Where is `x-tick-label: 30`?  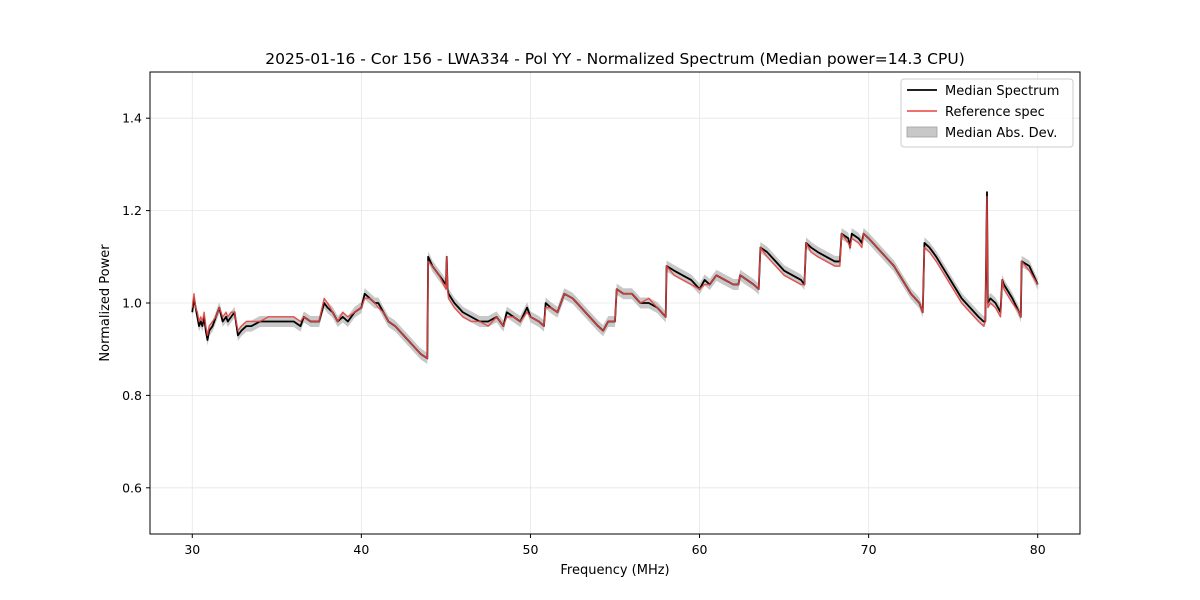 x-tick-label: 30 is located at coordinates (192, 549).